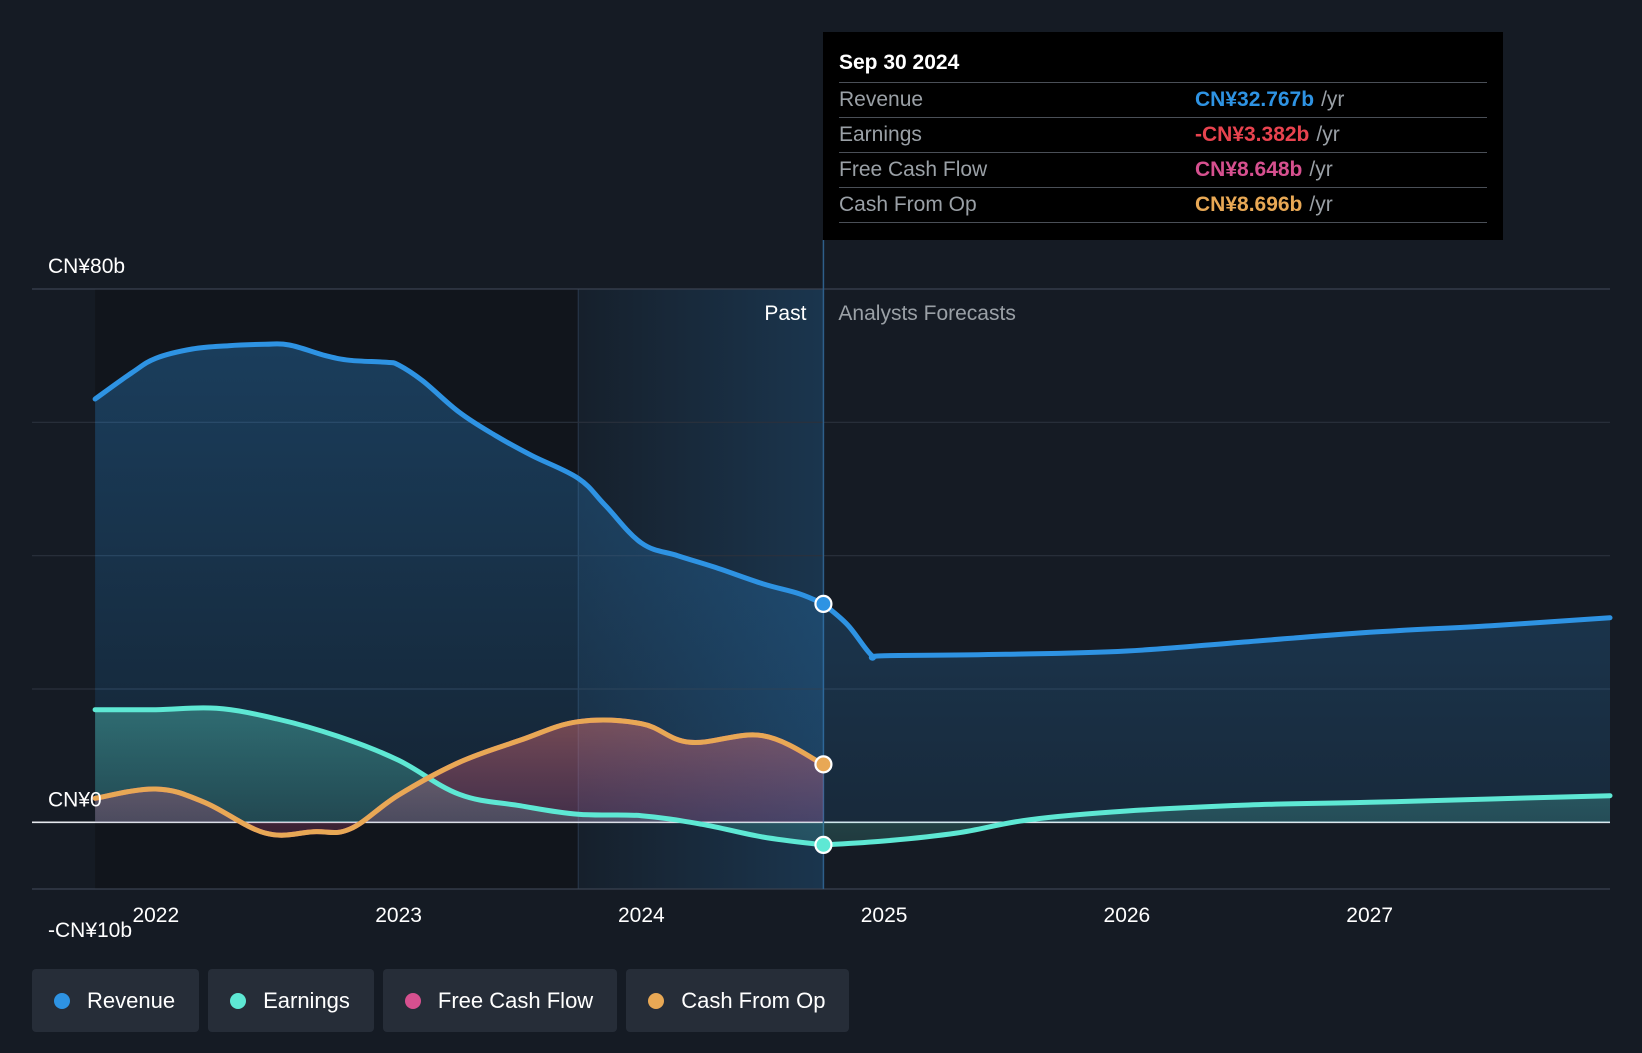  Describe the element at coordinates (908, 204) in the screenshot. I see `tooltip-label: Cash From Op` at that location.